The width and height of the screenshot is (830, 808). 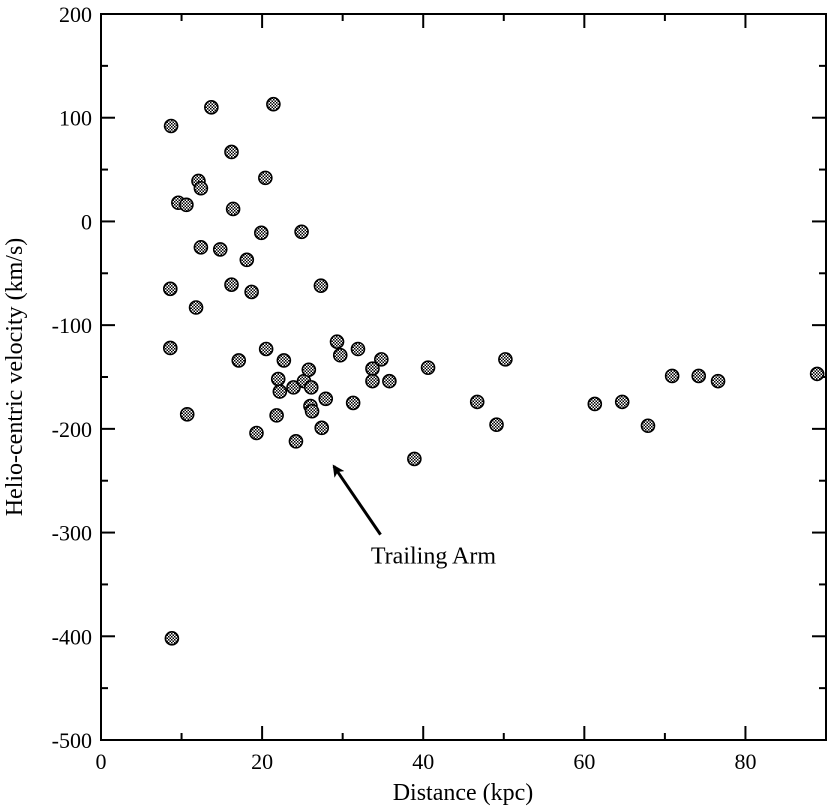 What do you see at coordinates (414, 517) in the screenshot?
I see `annotations: Trailing Arm` at bounding box center [414, 517].